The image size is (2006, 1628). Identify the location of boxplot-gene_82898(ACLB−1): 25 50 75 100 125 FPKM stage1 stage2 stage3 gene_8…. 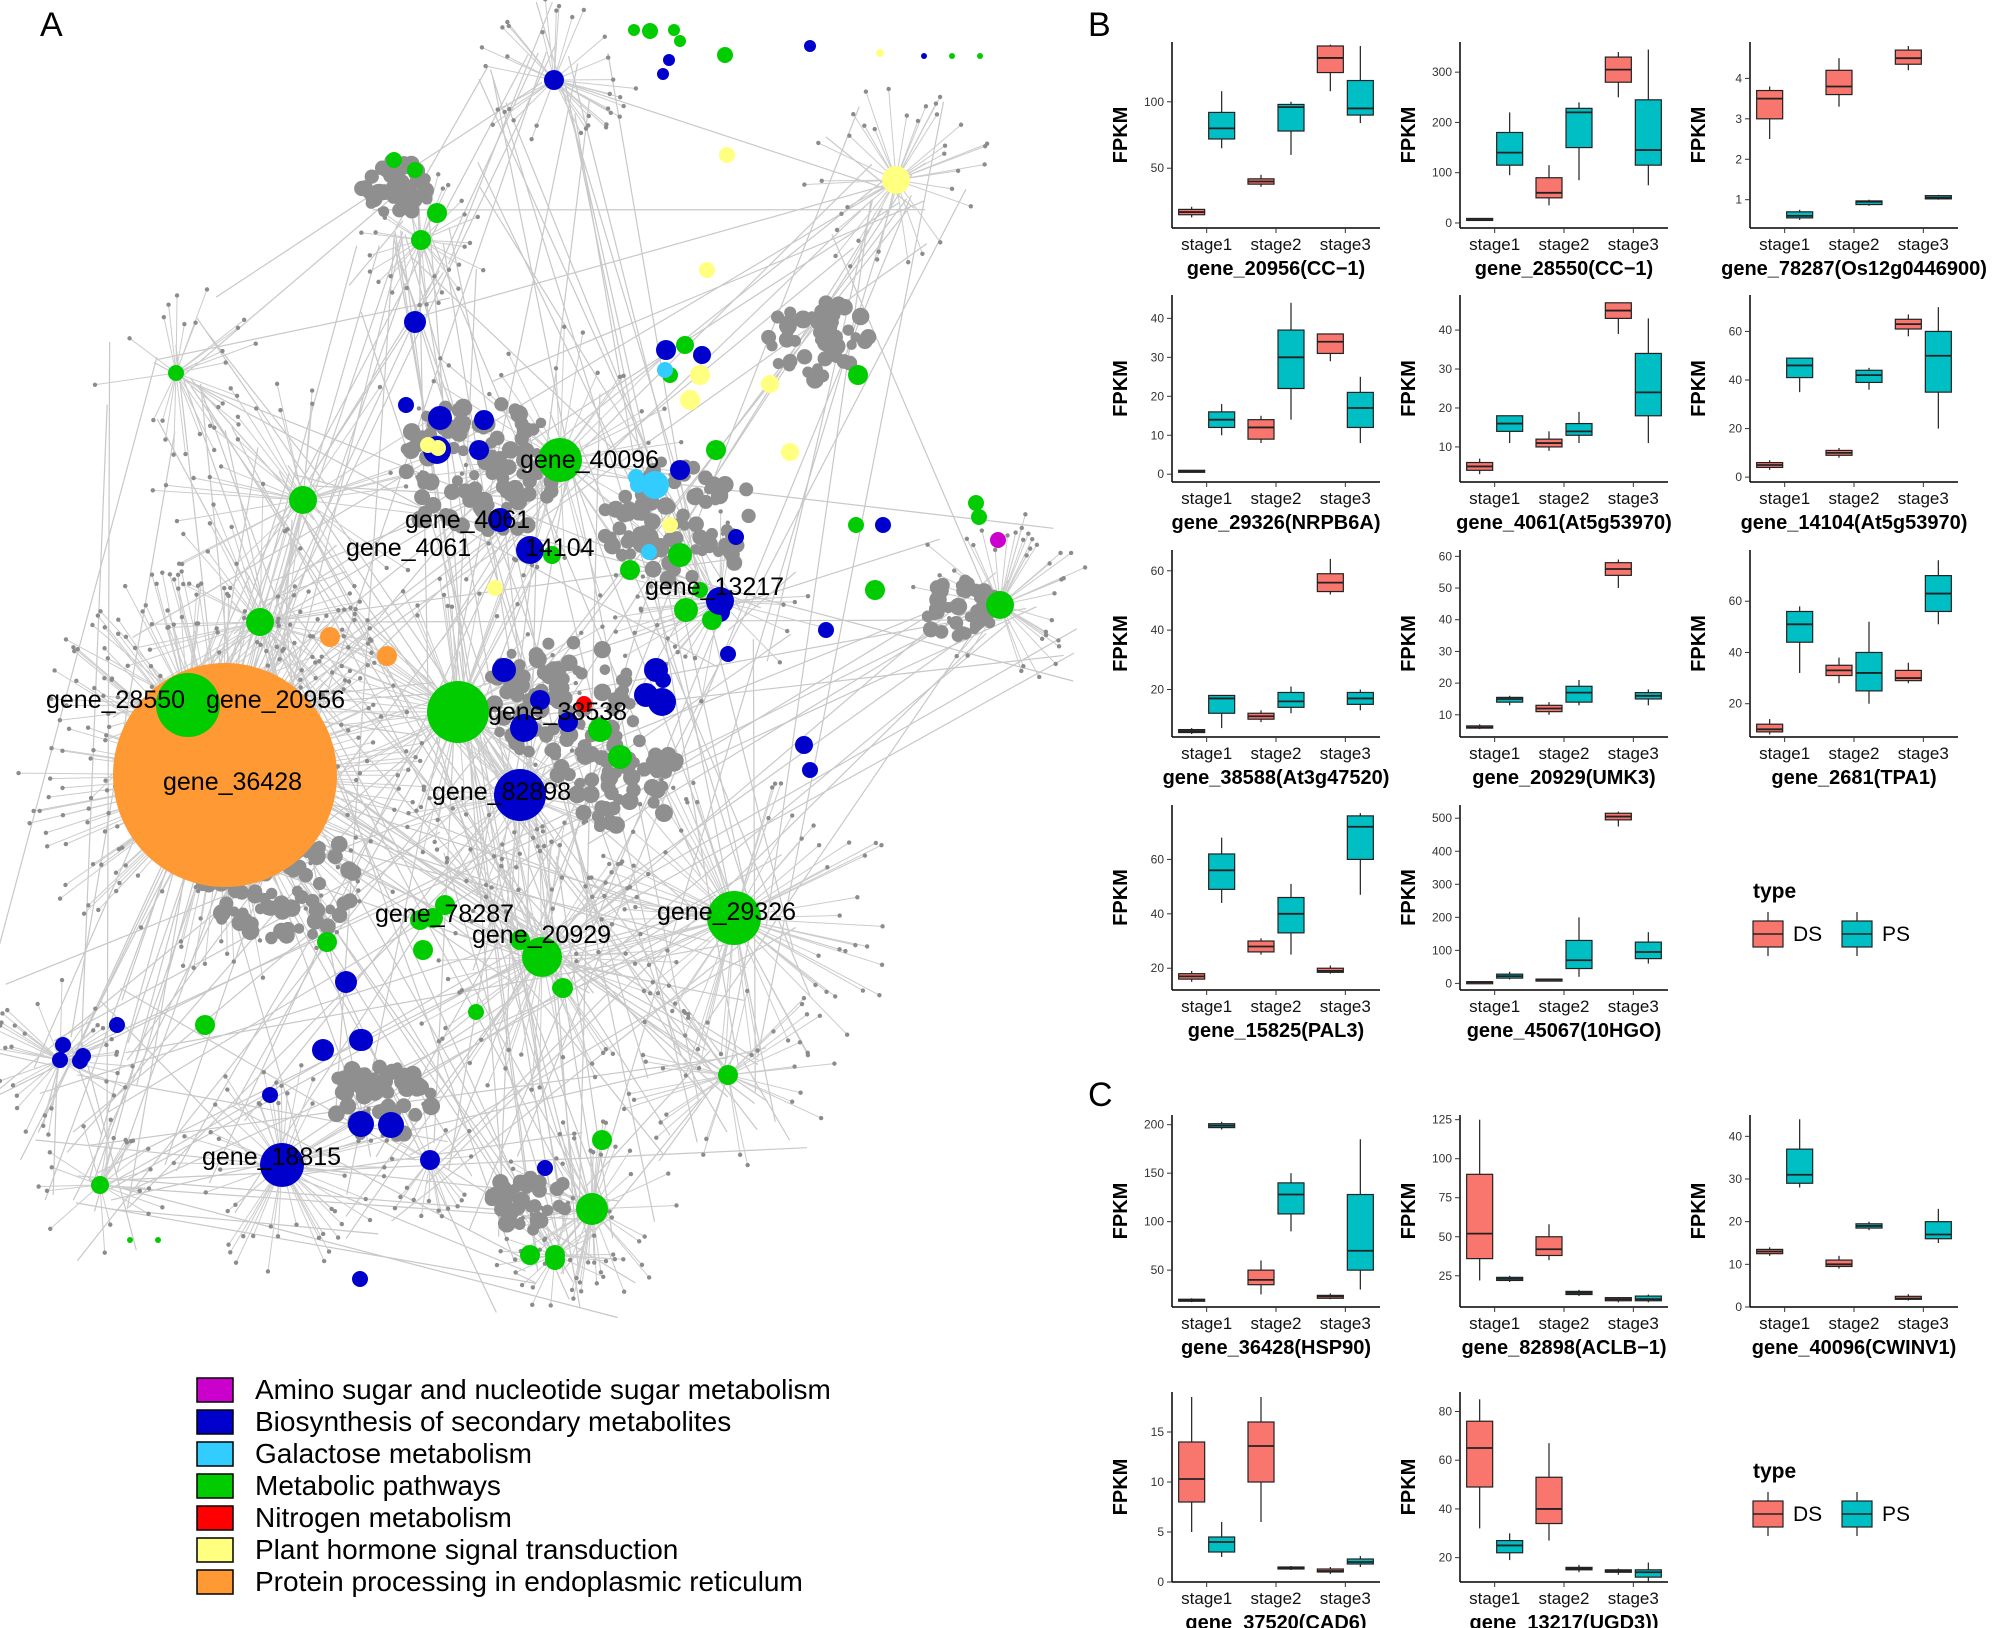
(1533, 1236).